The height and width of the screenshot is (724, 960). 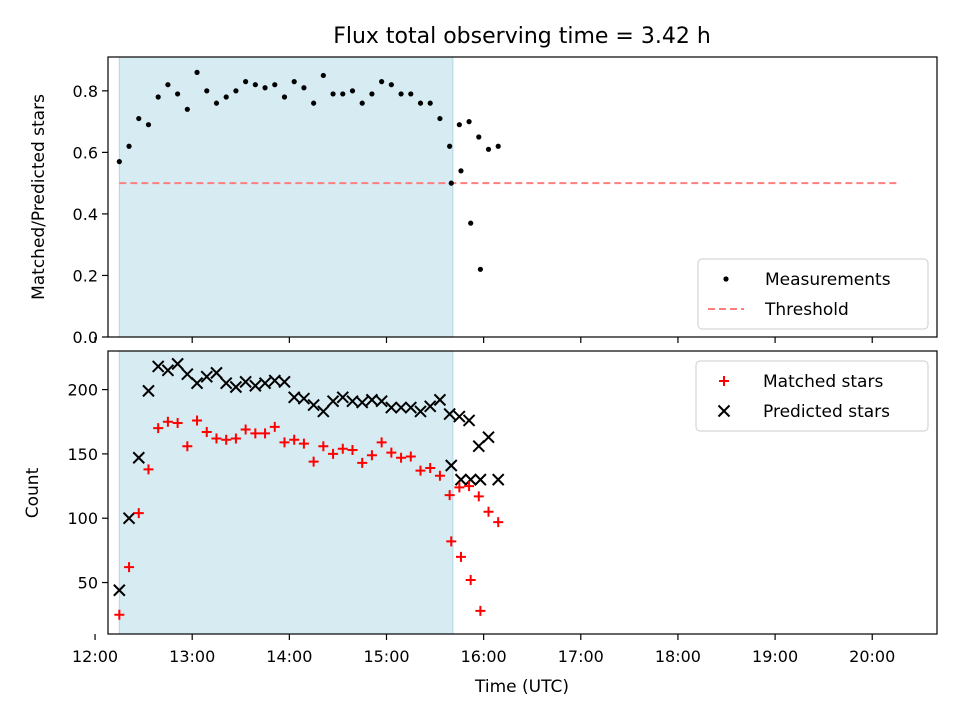 I want to click on y-tick-label: 150, so click(x=82, y=454).